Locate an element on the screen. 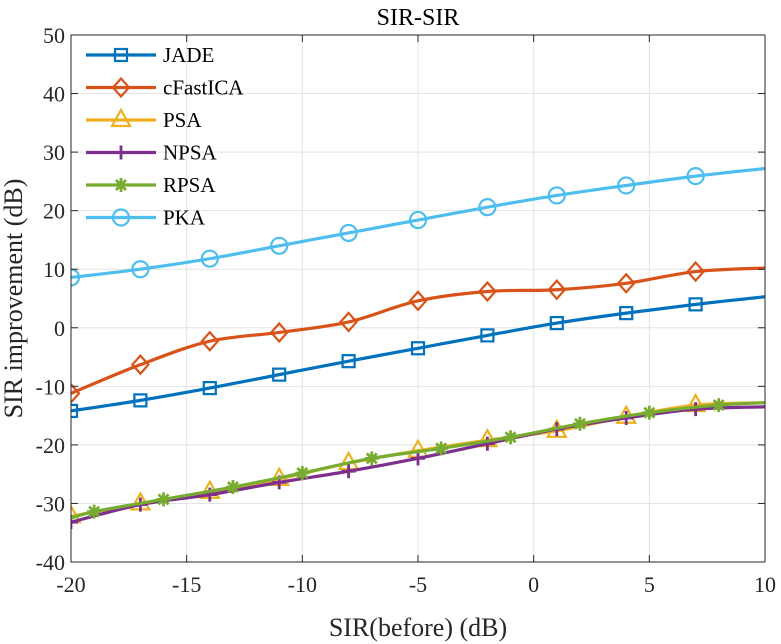 This screenshot has height=644, width=781. x-tick-label: 5 is located at coordinates (649, 584).